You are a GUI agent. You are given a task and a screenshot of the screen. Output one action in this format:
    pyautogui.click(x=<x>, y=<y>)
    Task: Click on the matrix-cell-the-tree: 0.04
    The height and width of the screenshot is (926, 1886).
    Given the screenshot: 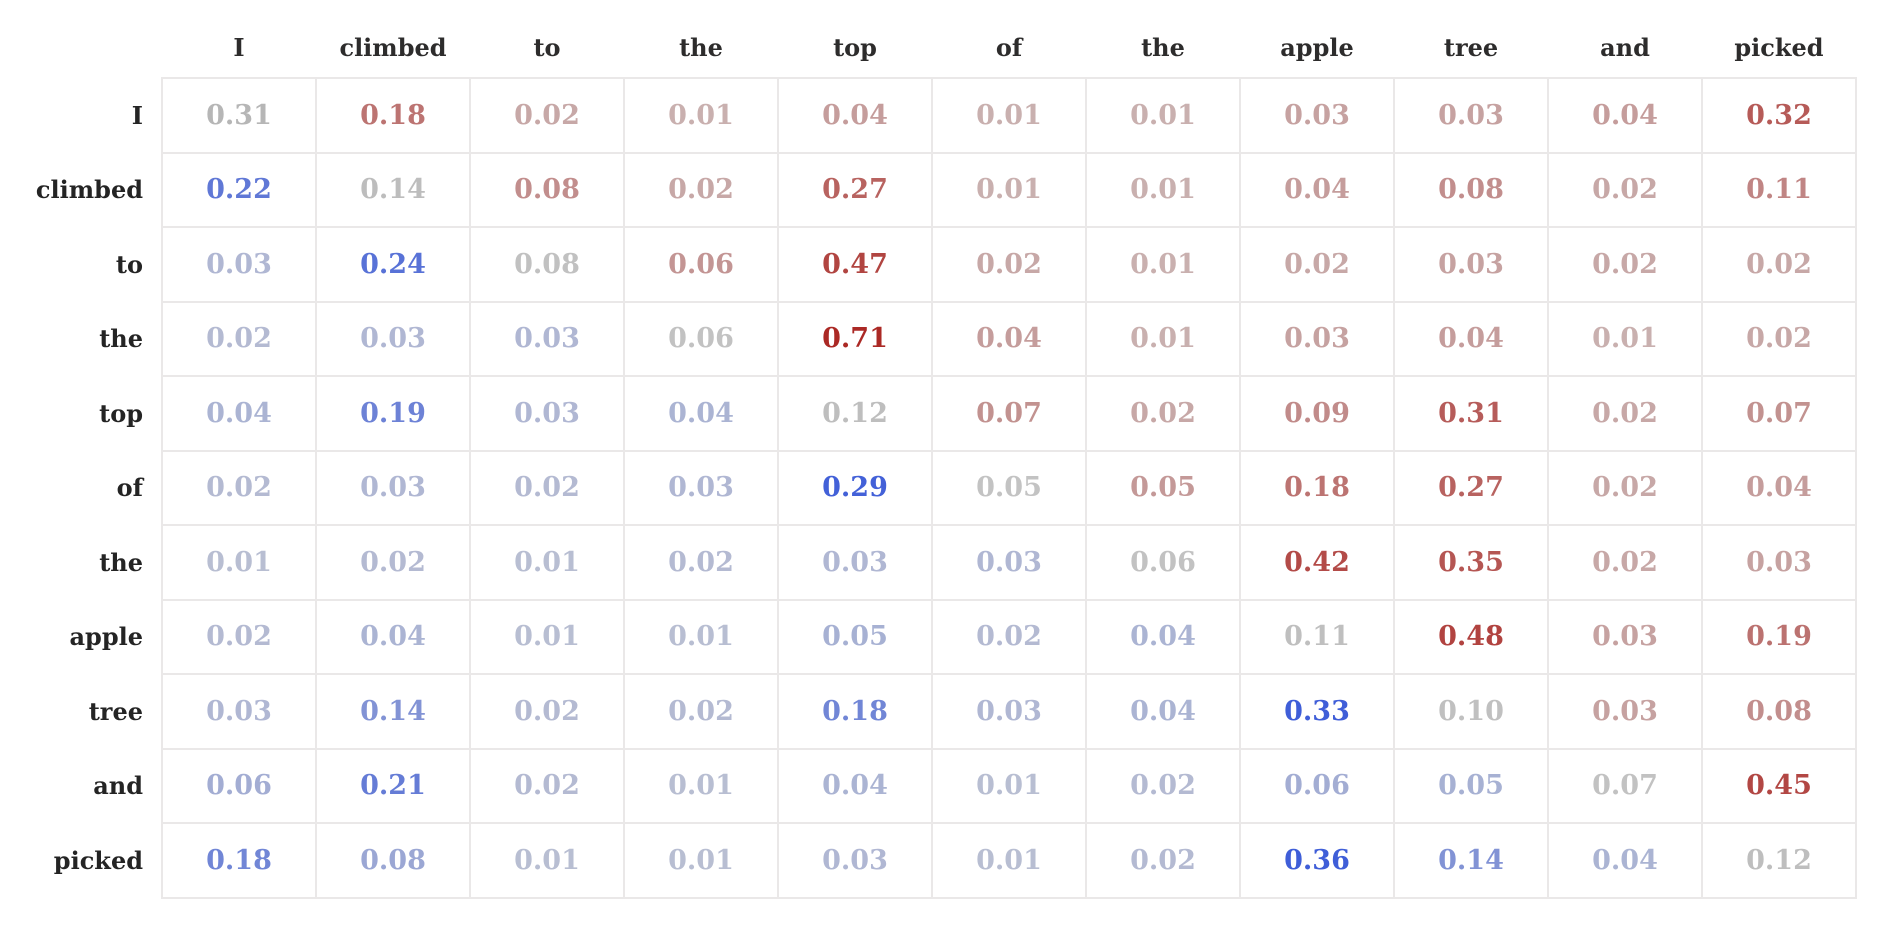 What is the action you would take?
    pyautogui.click(x=1471, y=338)
    